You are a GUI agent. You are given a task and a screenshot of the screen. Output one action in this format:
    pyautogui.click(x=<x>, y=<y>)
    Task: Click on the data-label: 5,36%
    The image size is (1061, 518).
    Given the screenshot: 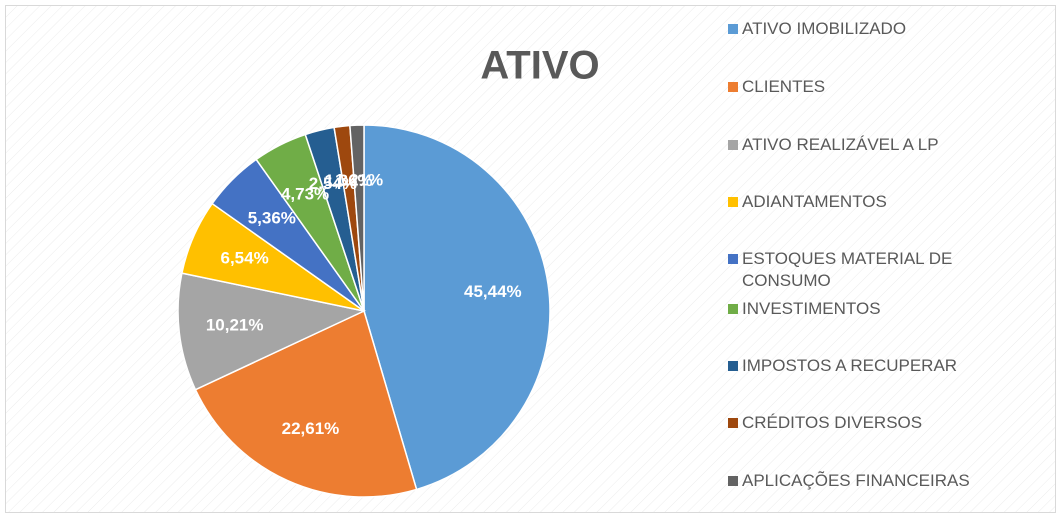 What is the action you would take?
    pyautogui.click(x=272, y=218)
    